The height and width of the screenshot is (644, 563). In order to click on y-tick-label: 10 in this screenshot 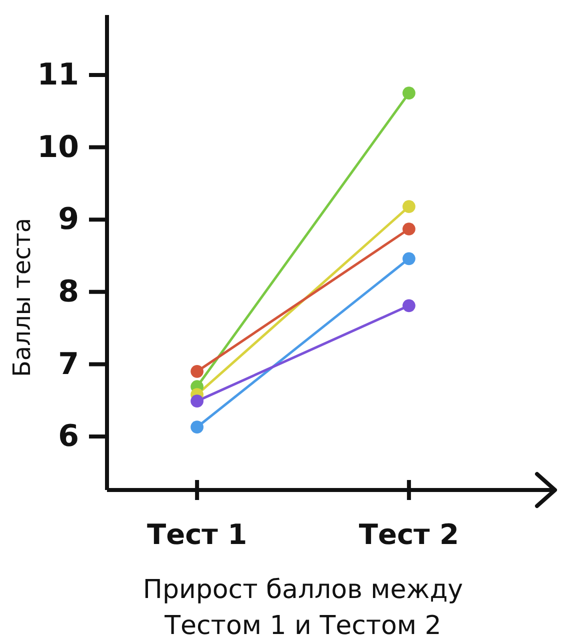, I will do `click(58, 147)`.